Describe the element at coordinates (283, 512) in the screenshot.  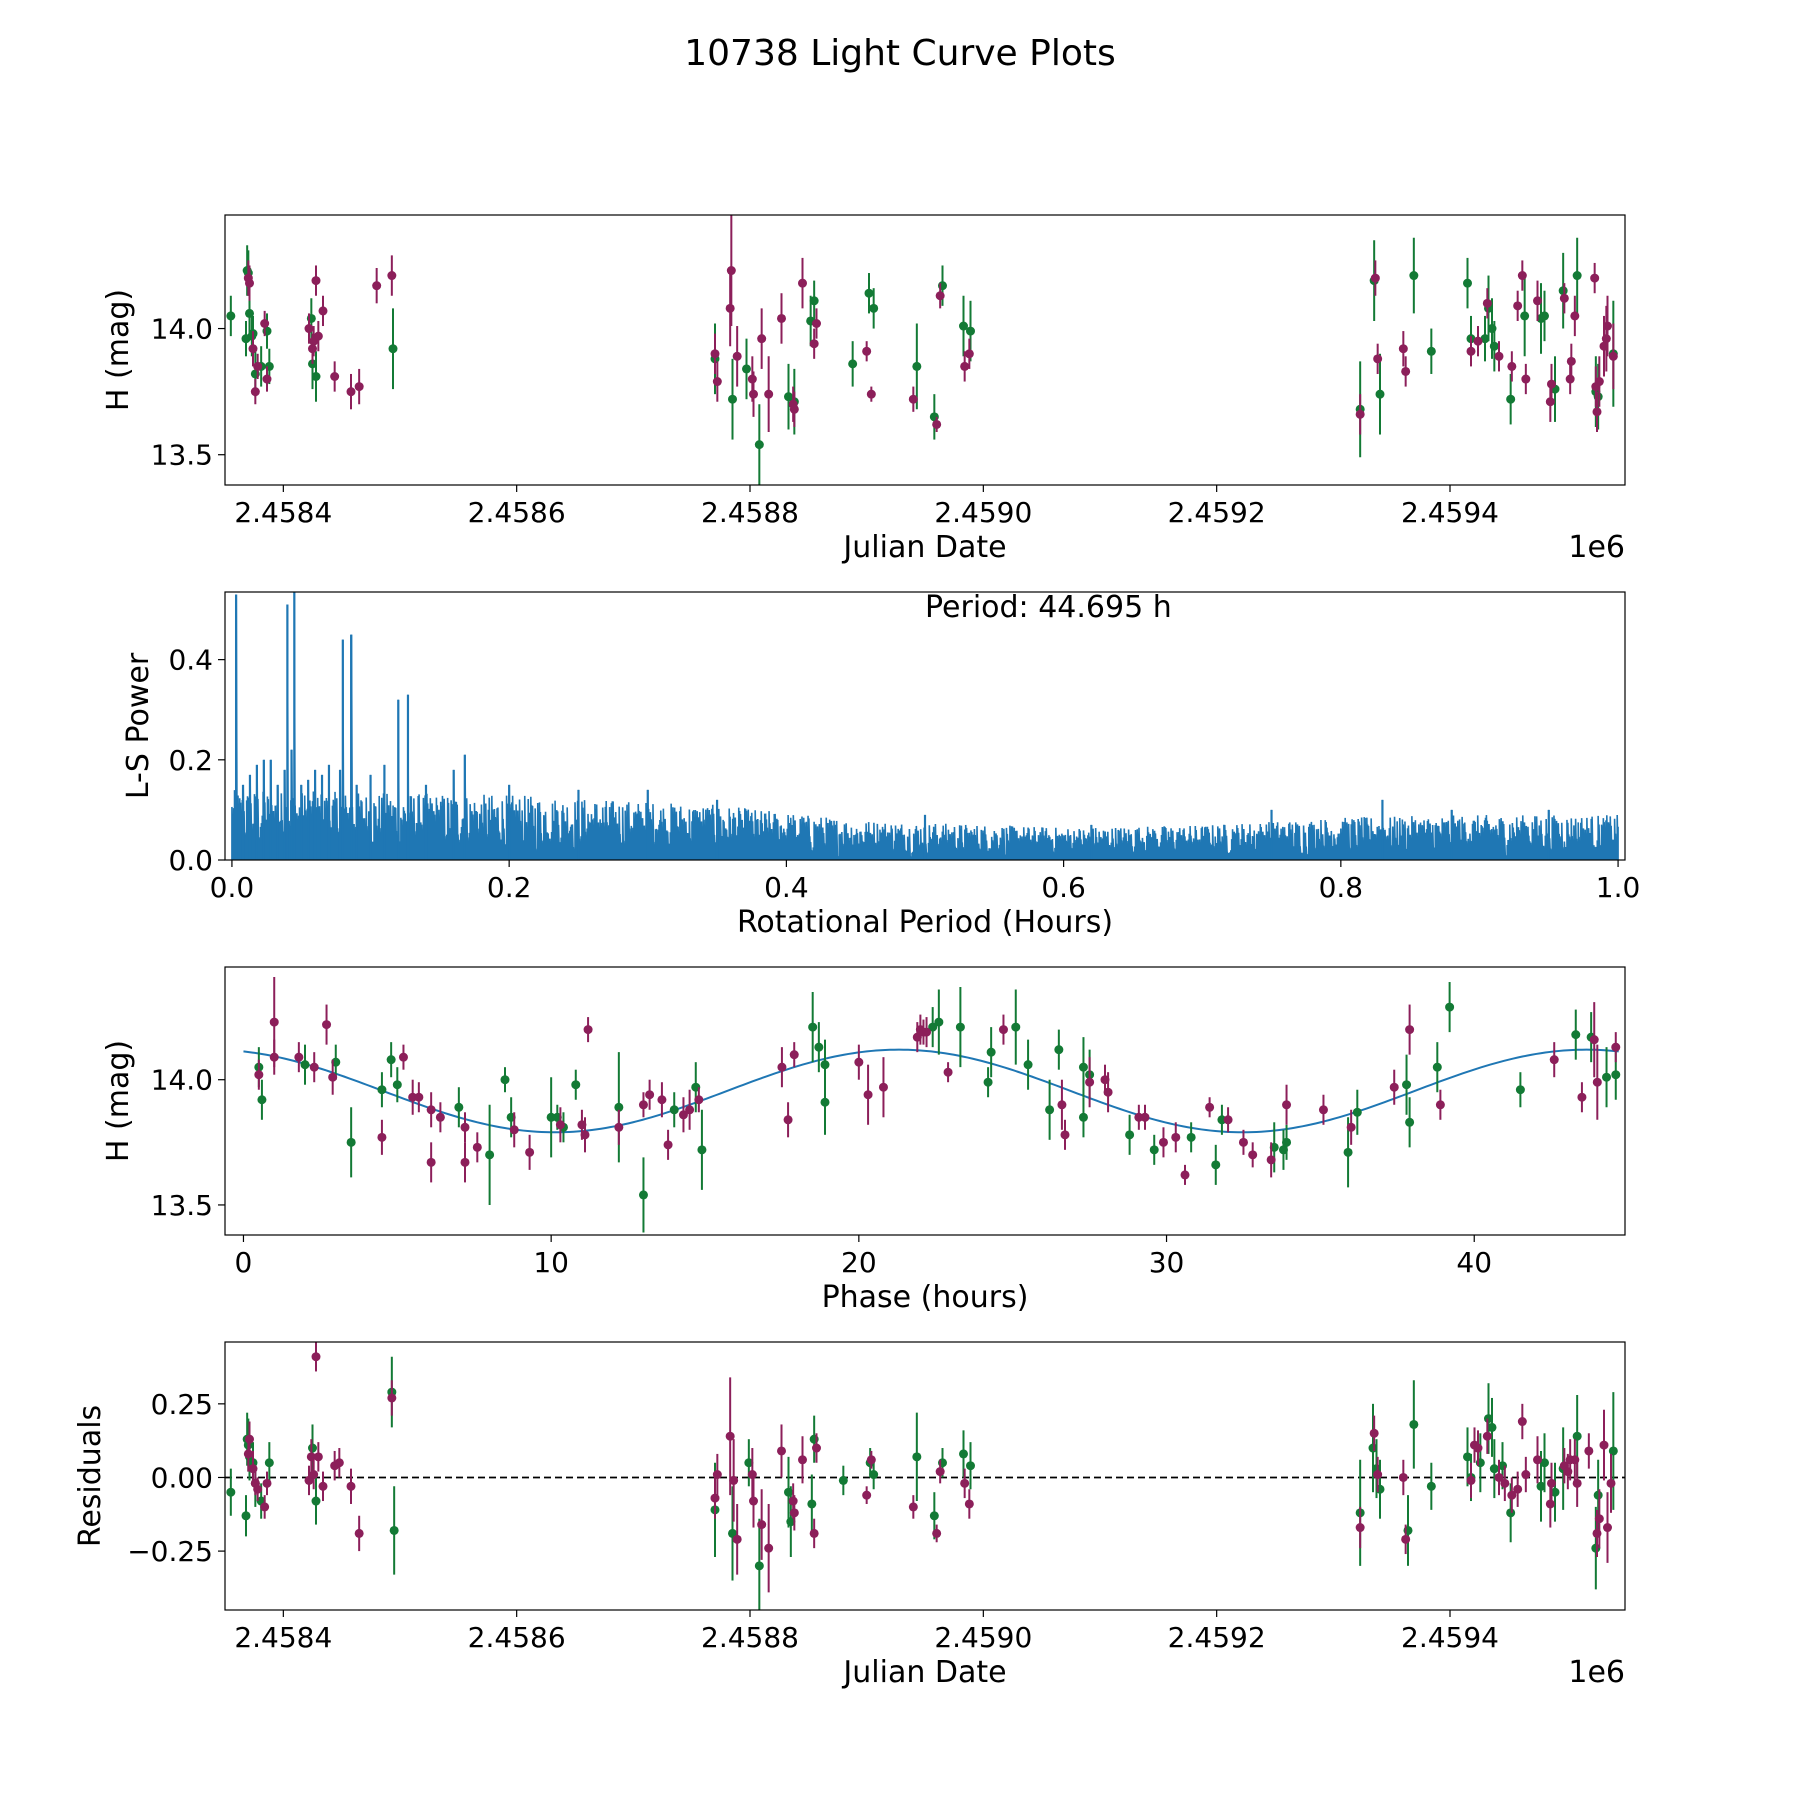
I see `x-tick-label: 2.4584` at that location.